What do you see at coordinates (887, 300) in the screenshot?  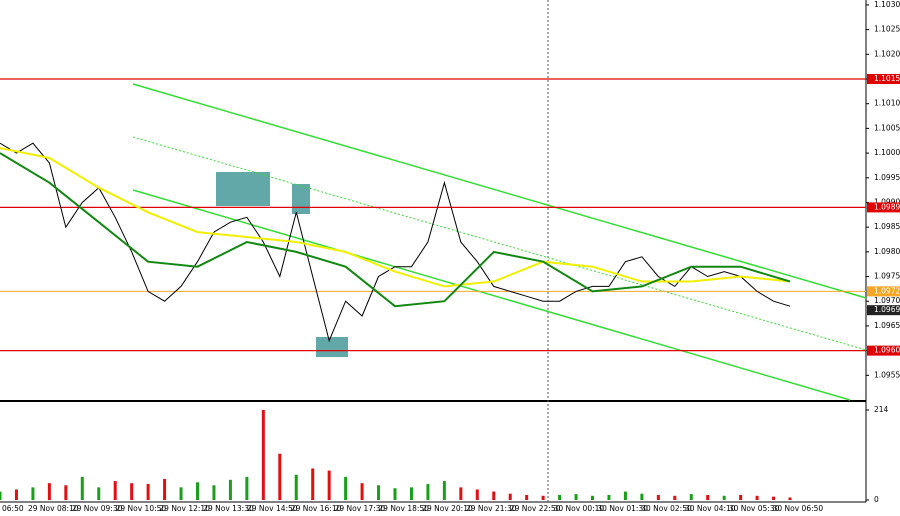 I see `y-tick-label: 1.0970` at bounding box center [887, 300].